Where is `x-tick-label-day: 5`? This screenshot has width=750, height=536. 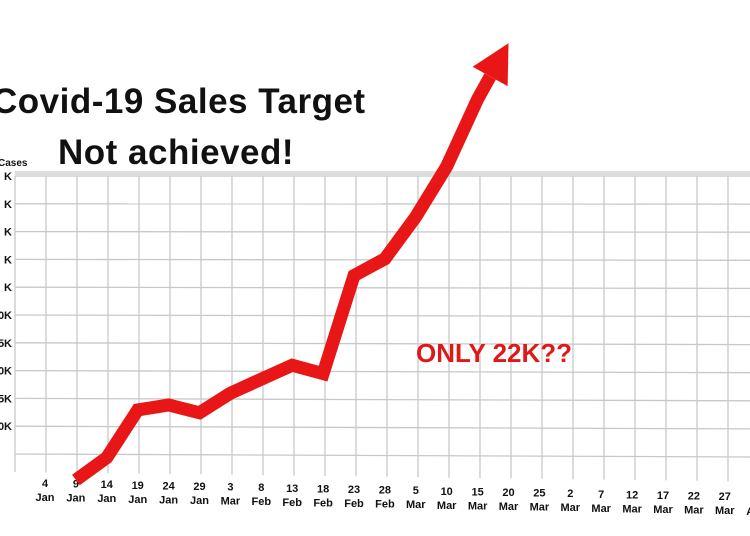
x-tick-label-day: 5 is located at coordinates (416, 491).